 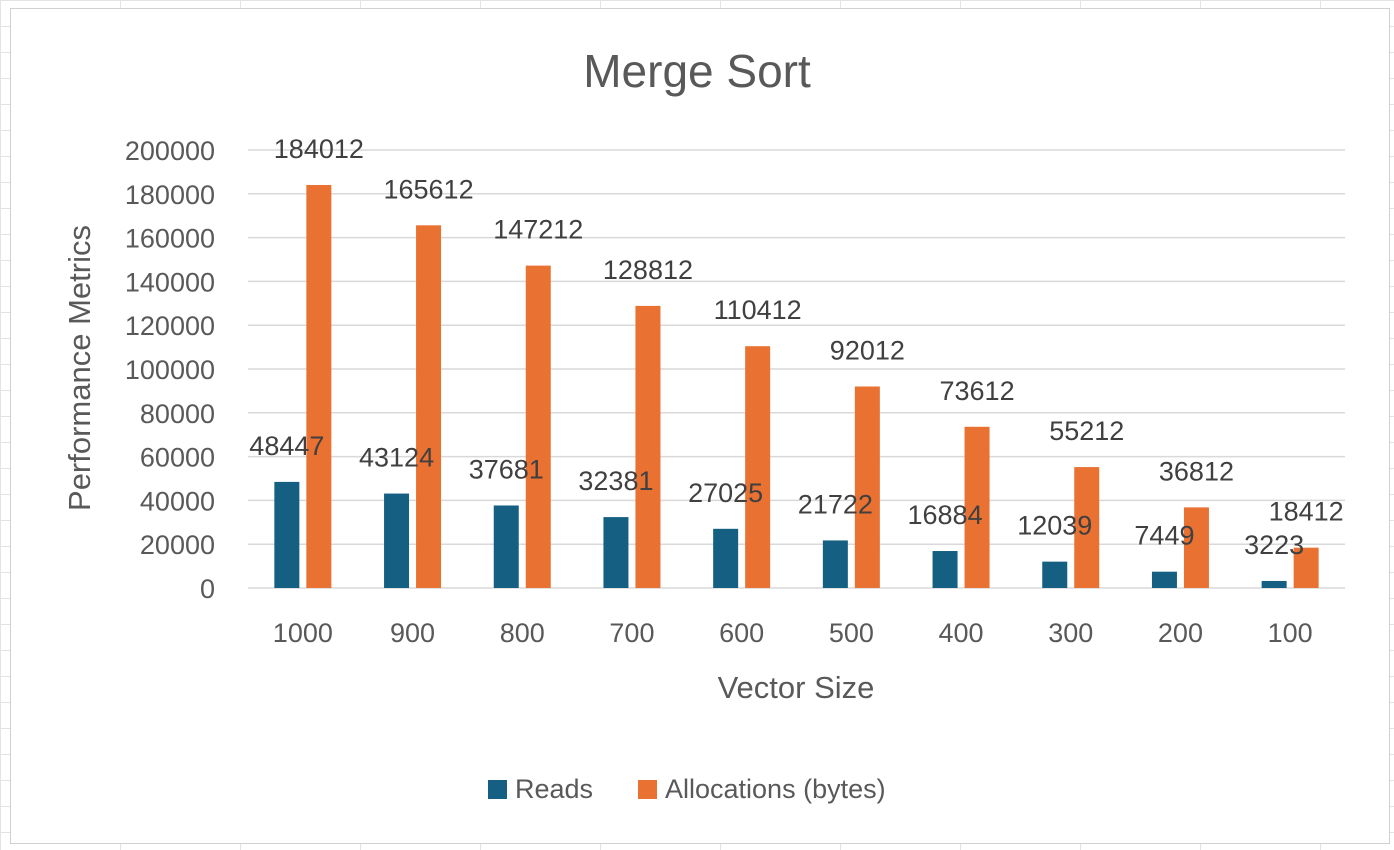 I want to click on data-label: 110412, so click(x=758, y=310).